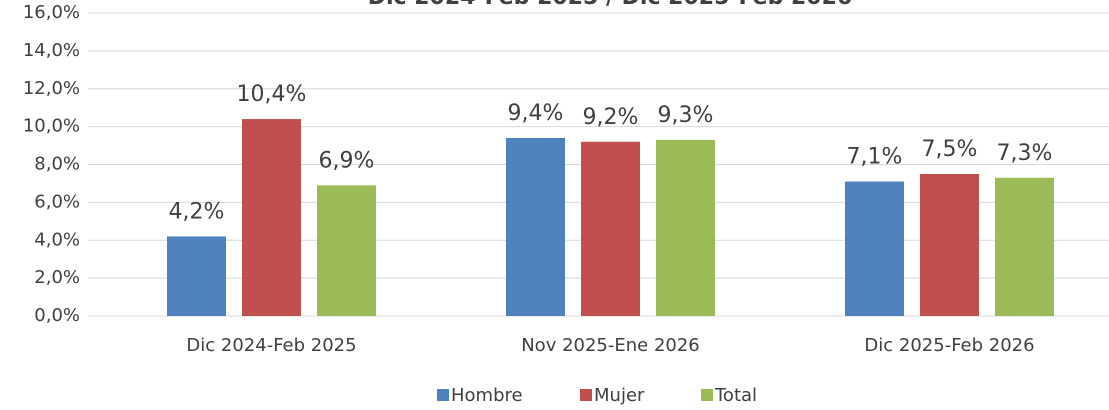 The width and height of the screenshot is (1109, 410). Describe the element at coordinates (347, 160) in the screenshot. I see `value-label: 6,9%` at that location.